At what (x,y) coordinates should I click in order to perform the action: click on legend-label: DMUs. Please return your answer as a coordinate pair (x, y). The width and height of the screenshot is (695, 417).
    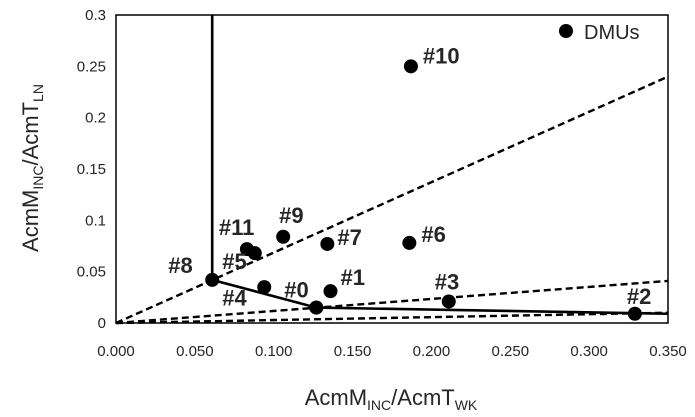
    Looking at the image, I should click on (612, 33).